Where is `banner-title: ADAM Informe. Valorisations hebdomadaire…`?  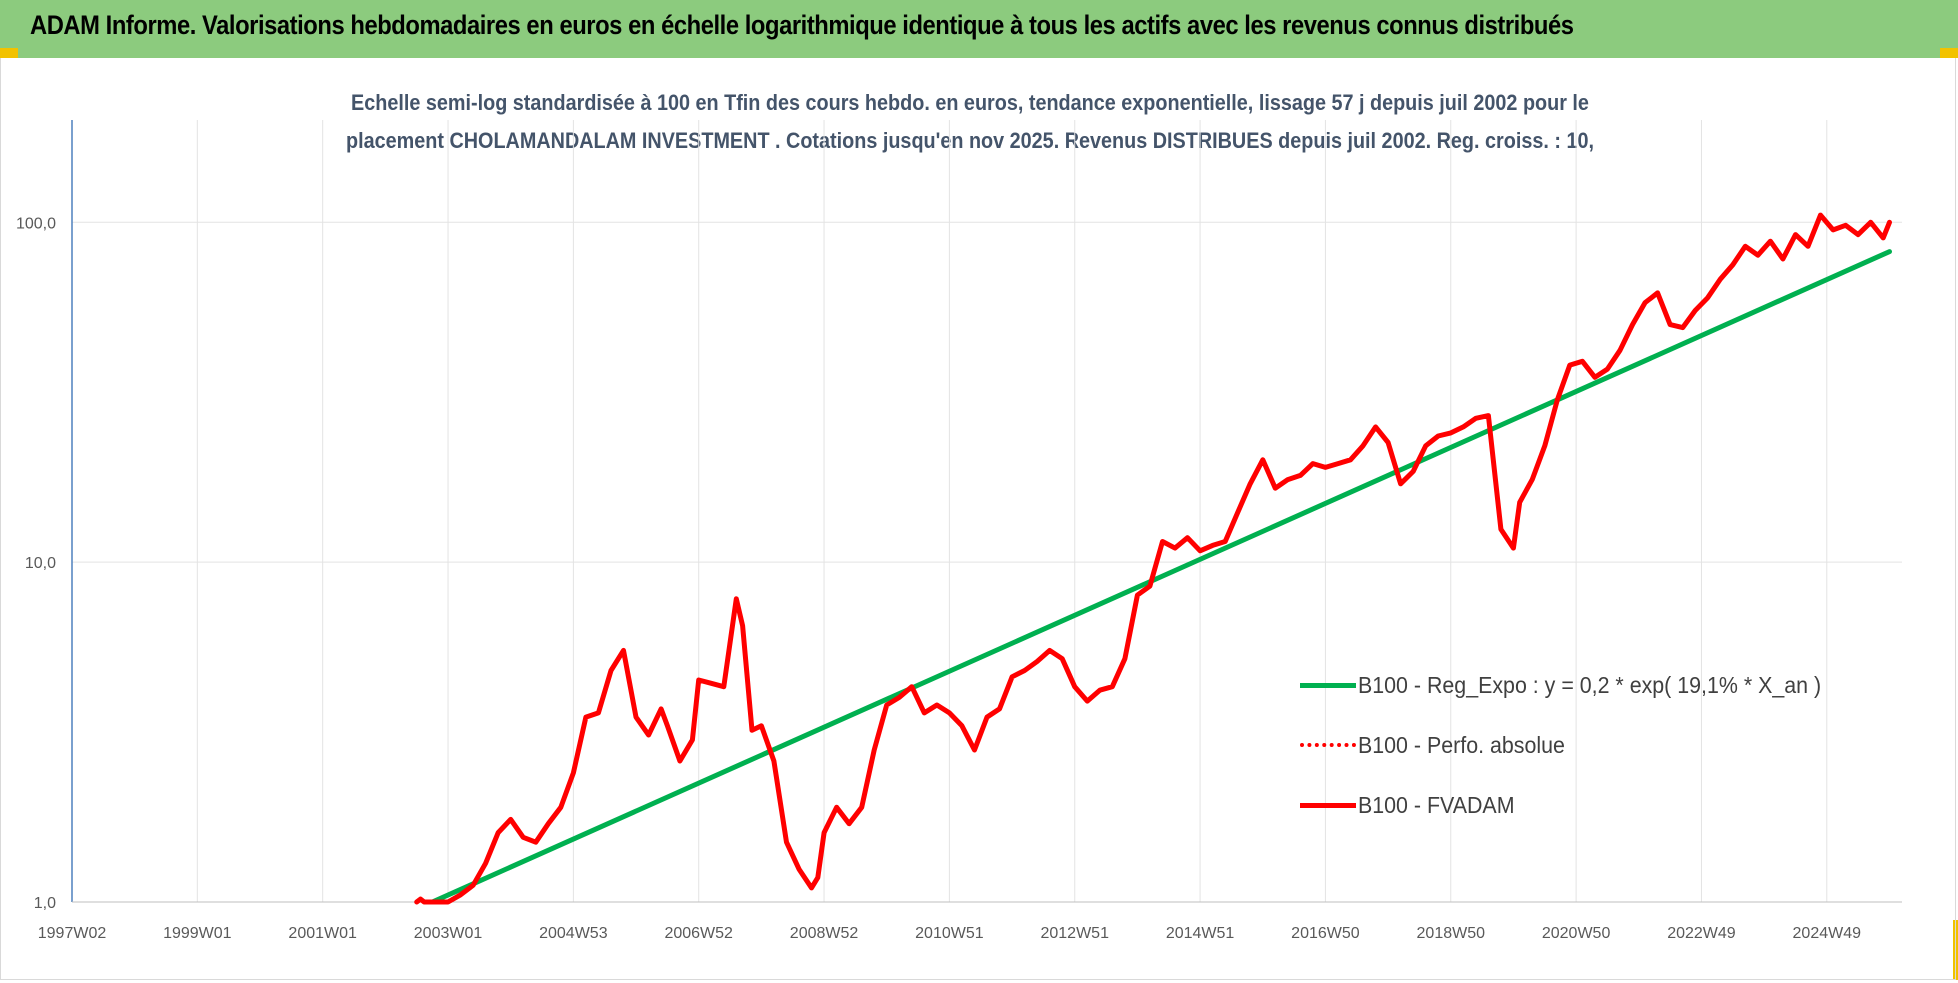
banner-title: ADAM Informe. Valorisations hebdomadaire… is located at coordinates (802, 25).